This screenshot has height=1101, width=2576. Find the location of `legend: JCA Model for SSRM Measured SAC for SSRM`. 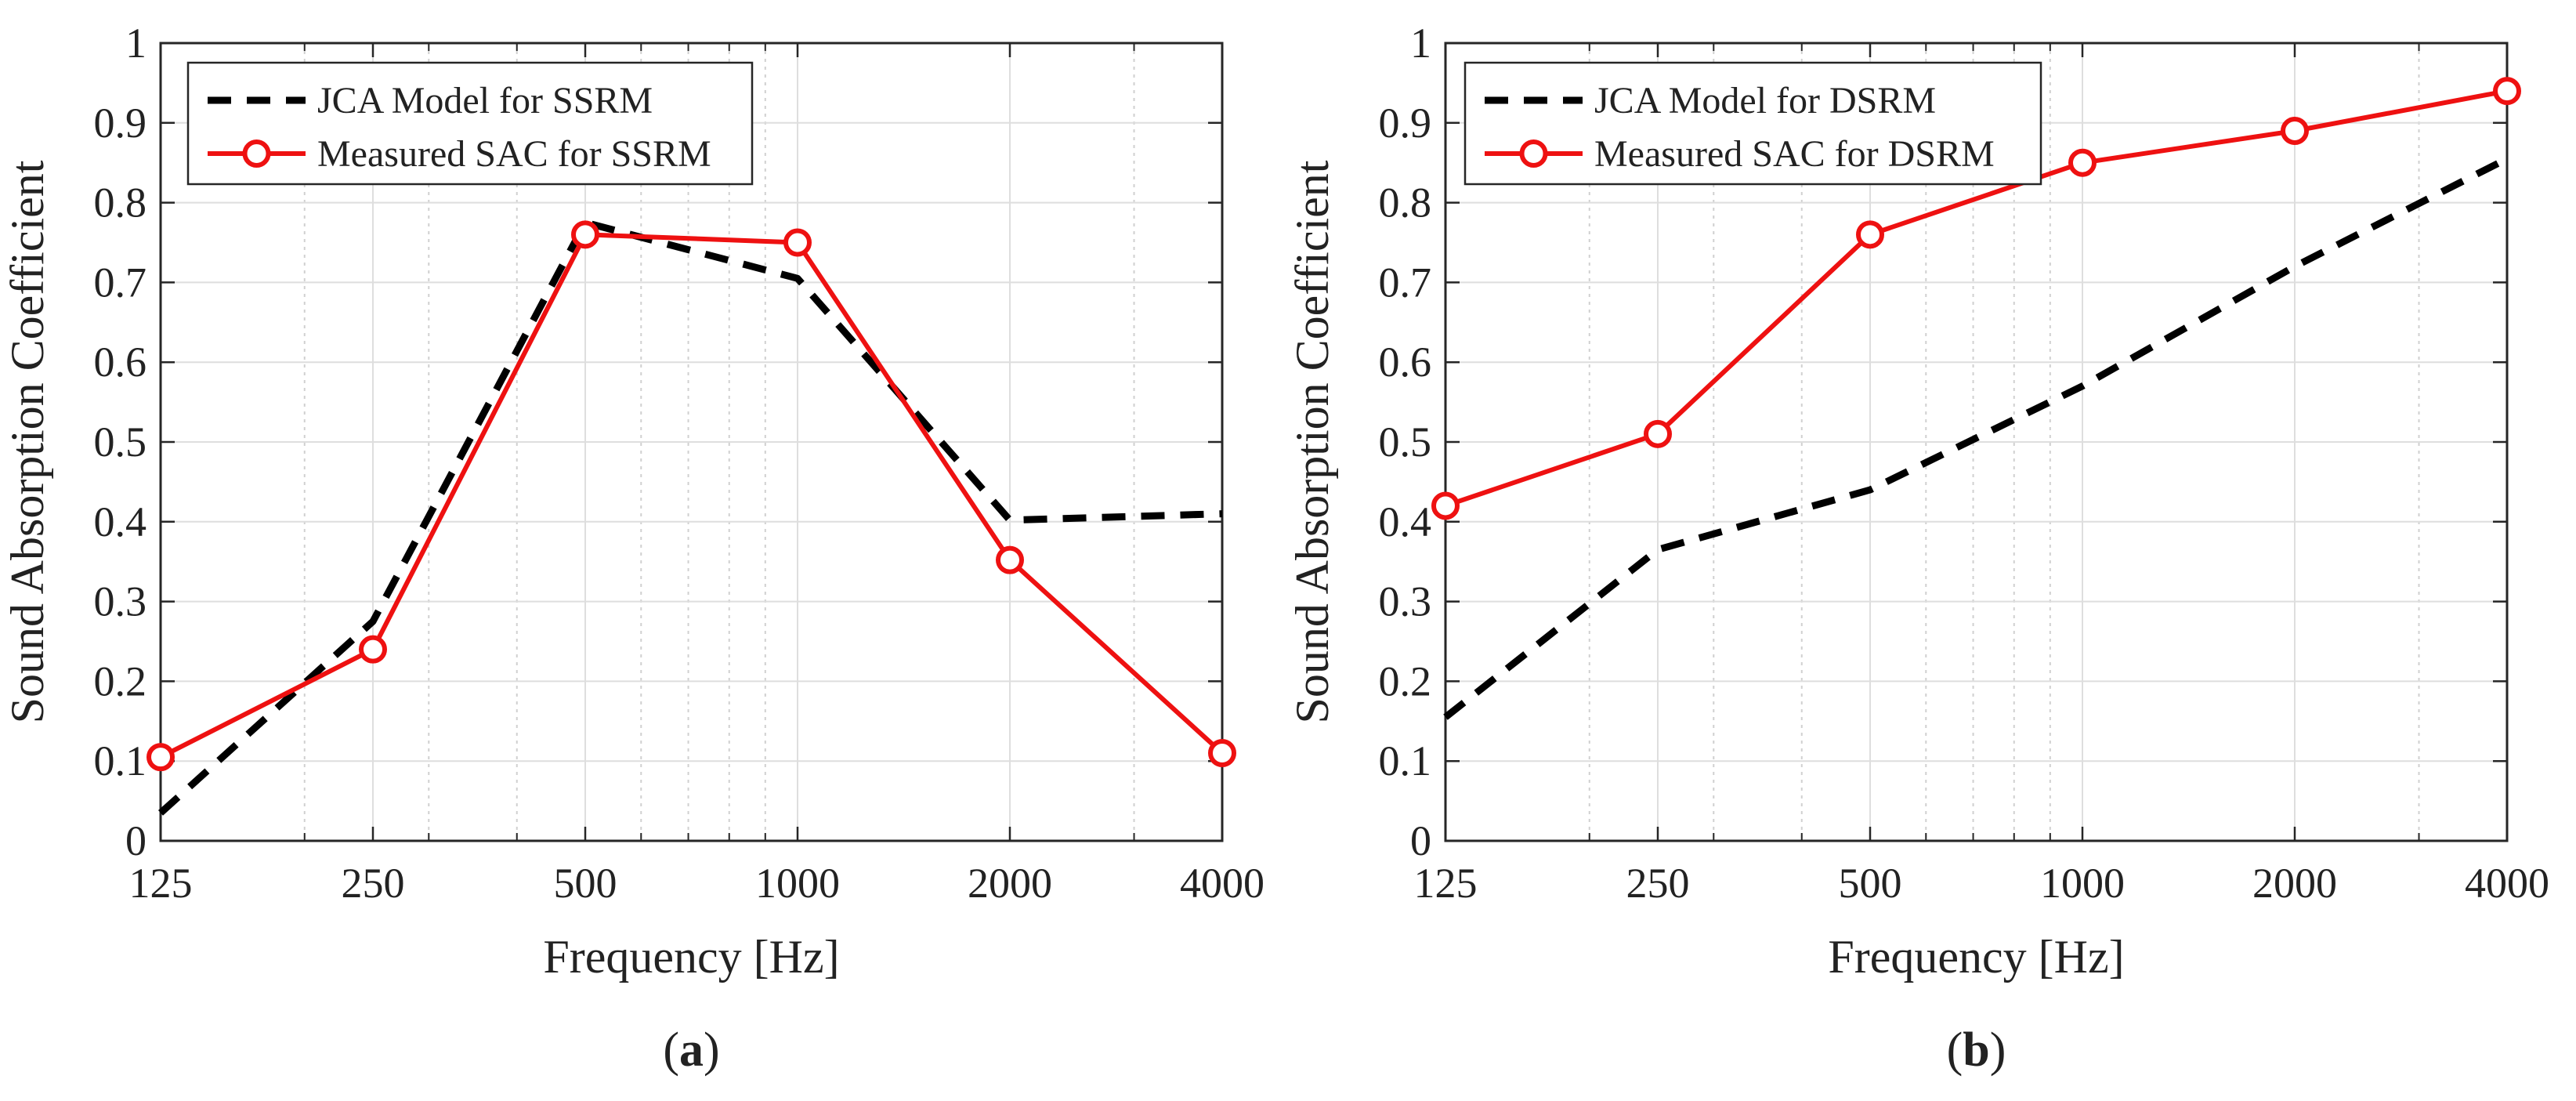

legend: JCA Model for SSRM Measured SAC for SSRM is located at coordinates (470, 123).